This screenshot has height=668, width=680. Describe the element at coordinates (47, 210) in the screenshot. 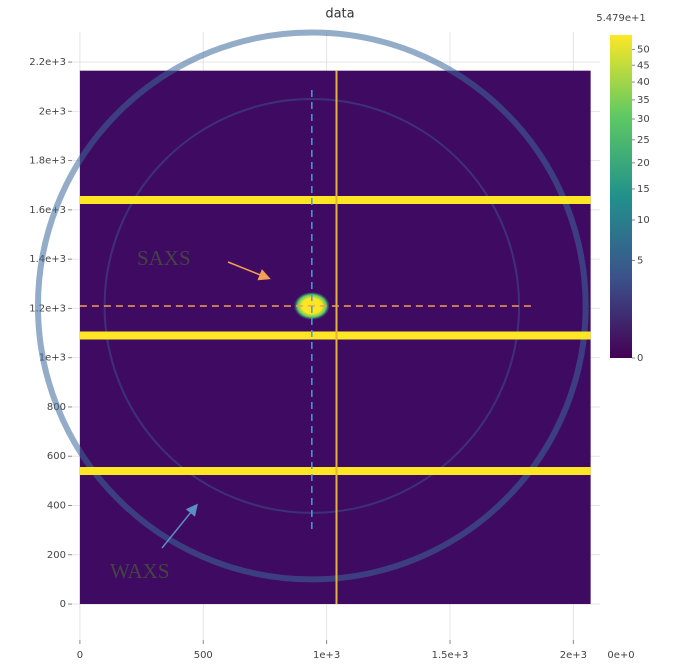

I see `y-tick-label: 1.6e+3` at that location.